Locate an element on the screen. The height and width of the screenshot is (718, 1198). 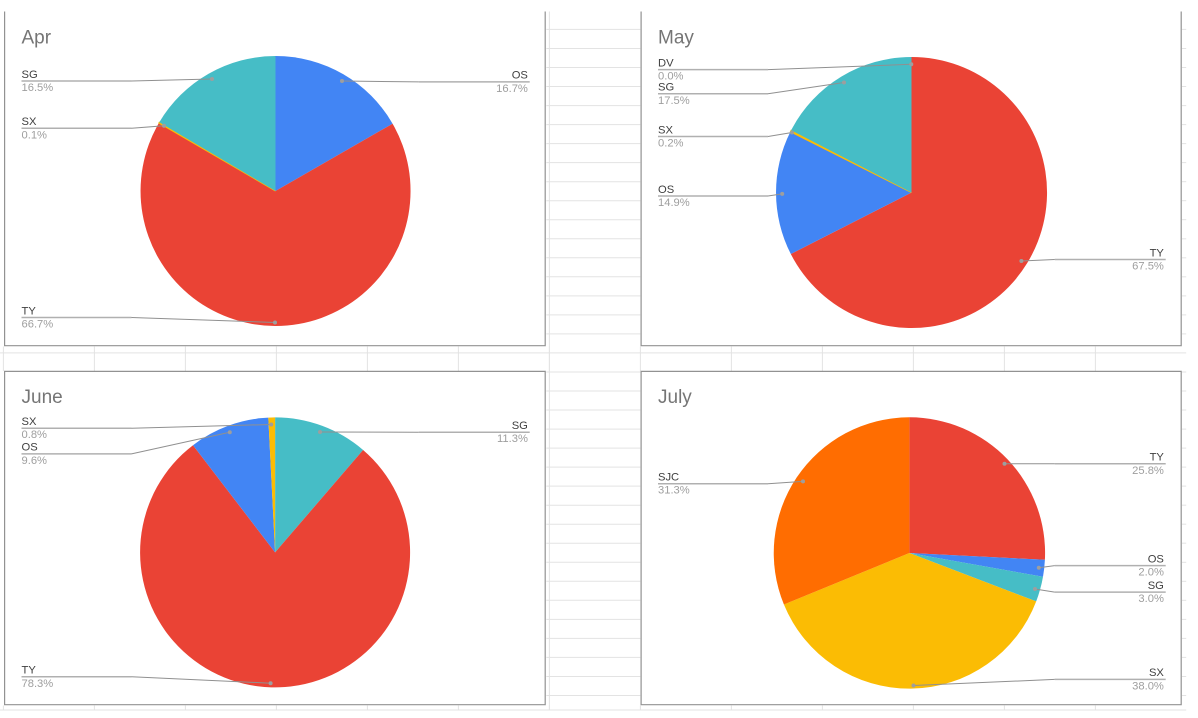
svg-text: 2.0% is located at coordinates (1151, 573).